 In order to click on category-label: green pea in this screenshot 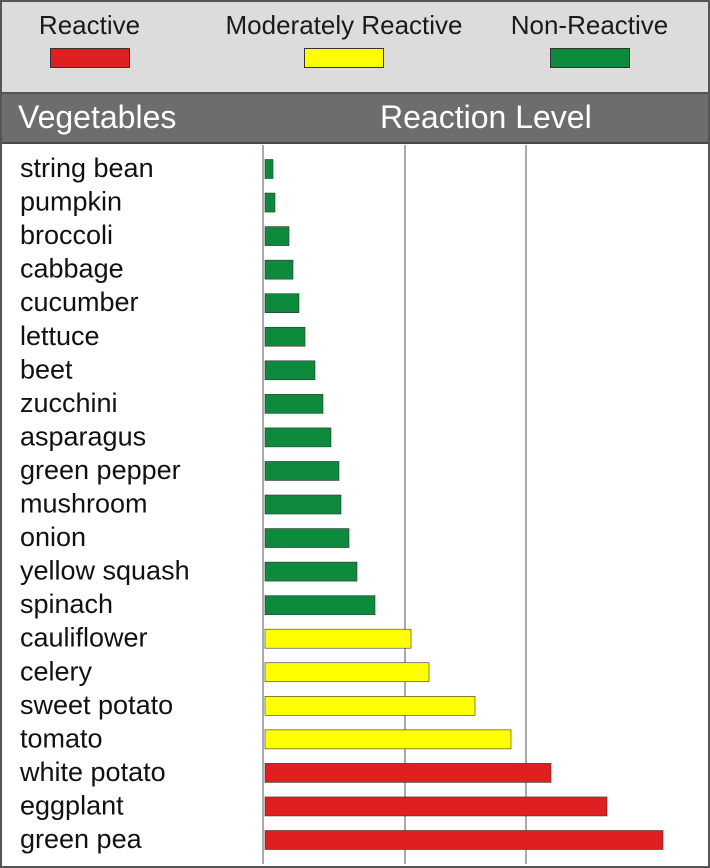, I will do `click(81, 839)`.